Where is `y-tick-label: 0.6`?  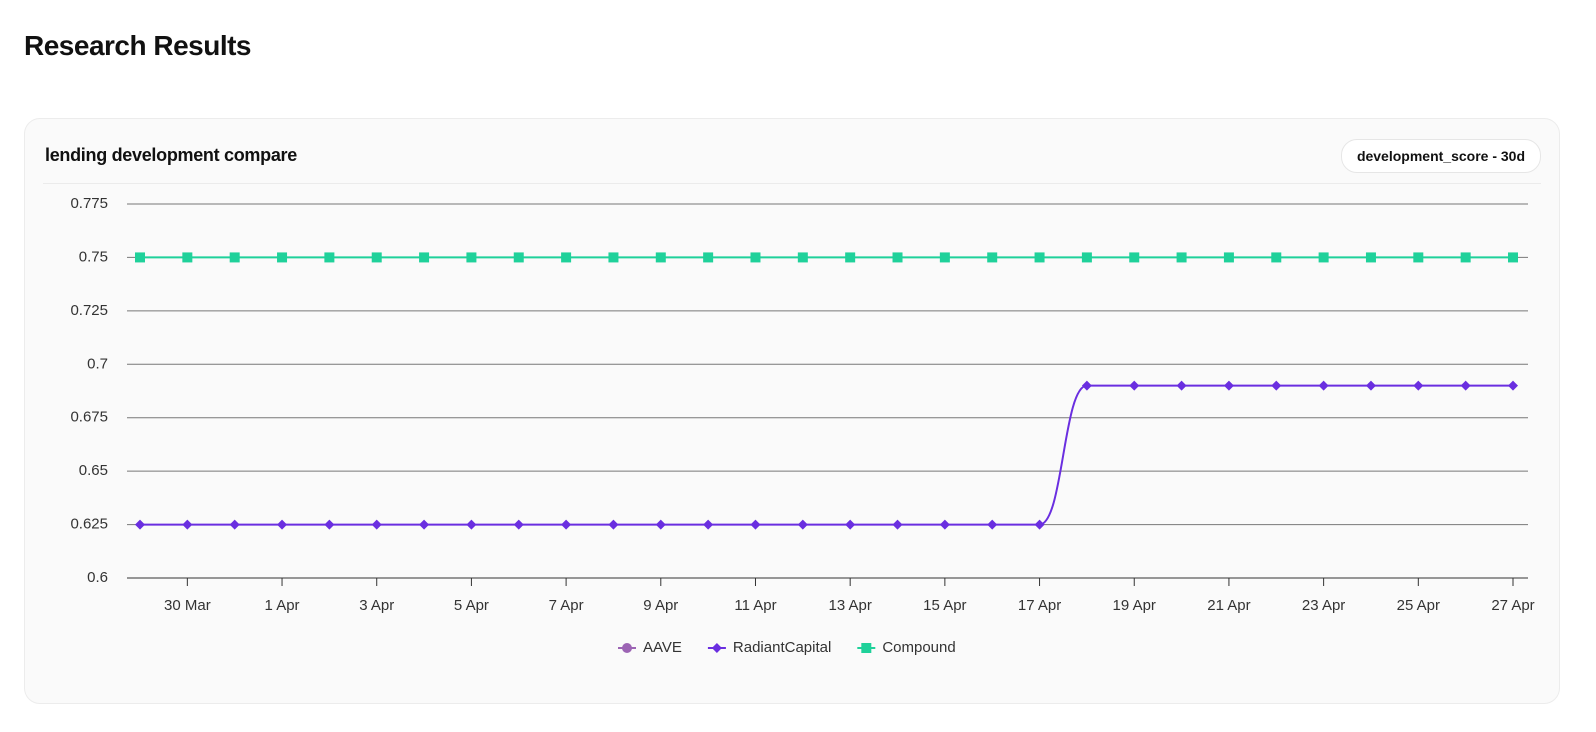
y-tick-label: 0.6 is located at coordinates (97, 577).